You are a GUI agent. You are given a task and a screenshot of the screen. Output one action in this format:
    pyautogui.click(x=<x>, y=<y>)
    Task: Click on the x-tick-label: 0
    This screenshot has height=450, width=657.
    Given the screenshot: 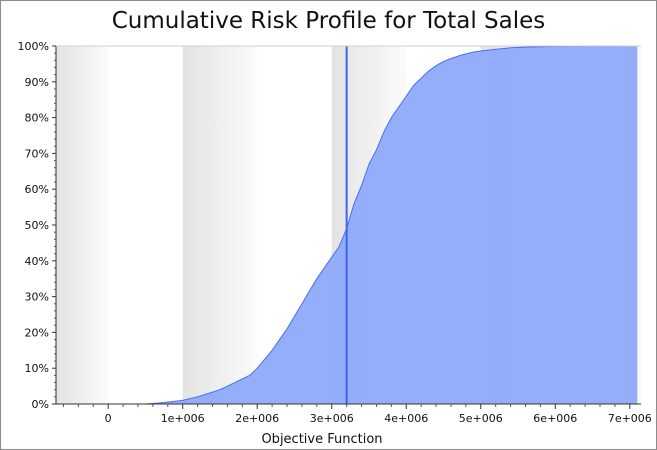 What is the action you would take?
    pyautogui.click(x=108, y=418)
    